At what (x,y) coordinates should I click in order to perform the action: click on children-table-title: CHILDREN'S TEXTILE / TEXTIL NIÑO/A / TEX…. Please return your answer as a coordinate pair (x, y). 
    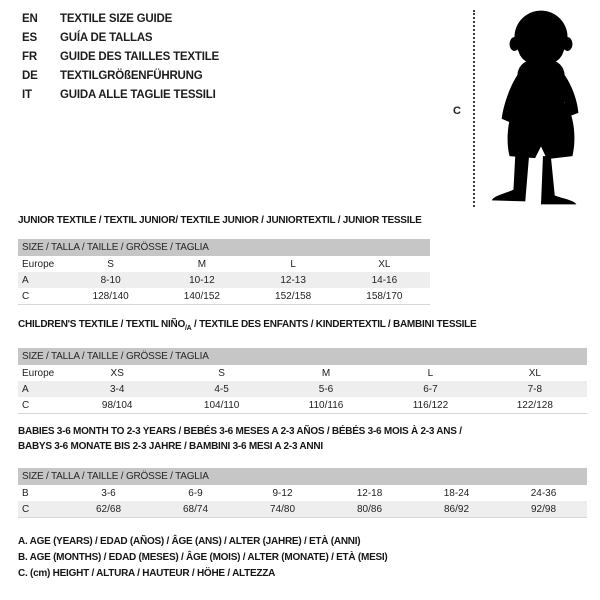
    Looking at the image, I should click on (247, 325).